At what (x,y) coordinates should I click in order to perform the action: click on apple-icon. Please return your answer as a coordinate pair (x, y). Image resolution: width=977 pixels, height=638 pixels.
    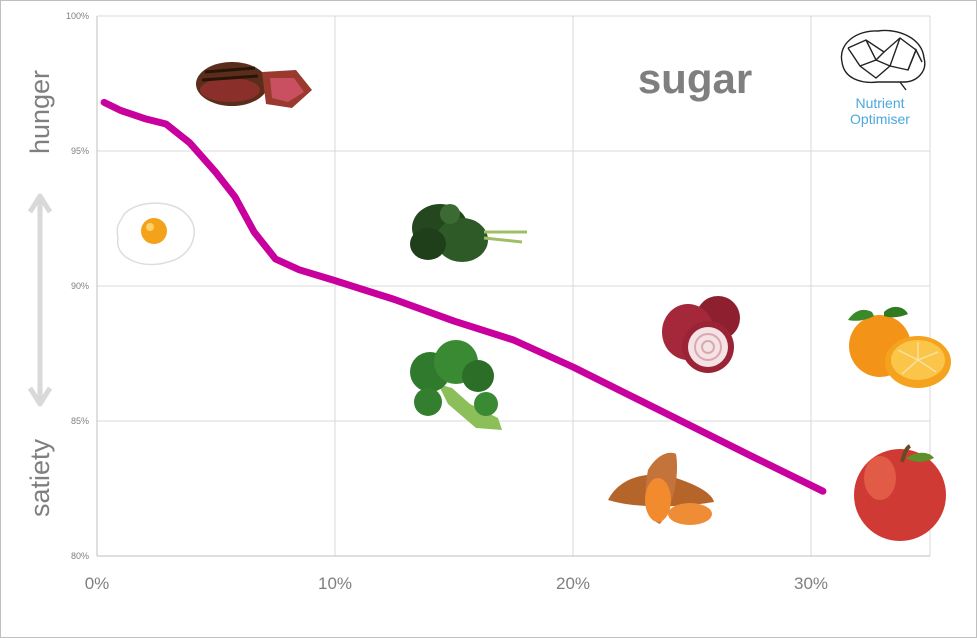
    Looking at the image, I should click on (900, 492).